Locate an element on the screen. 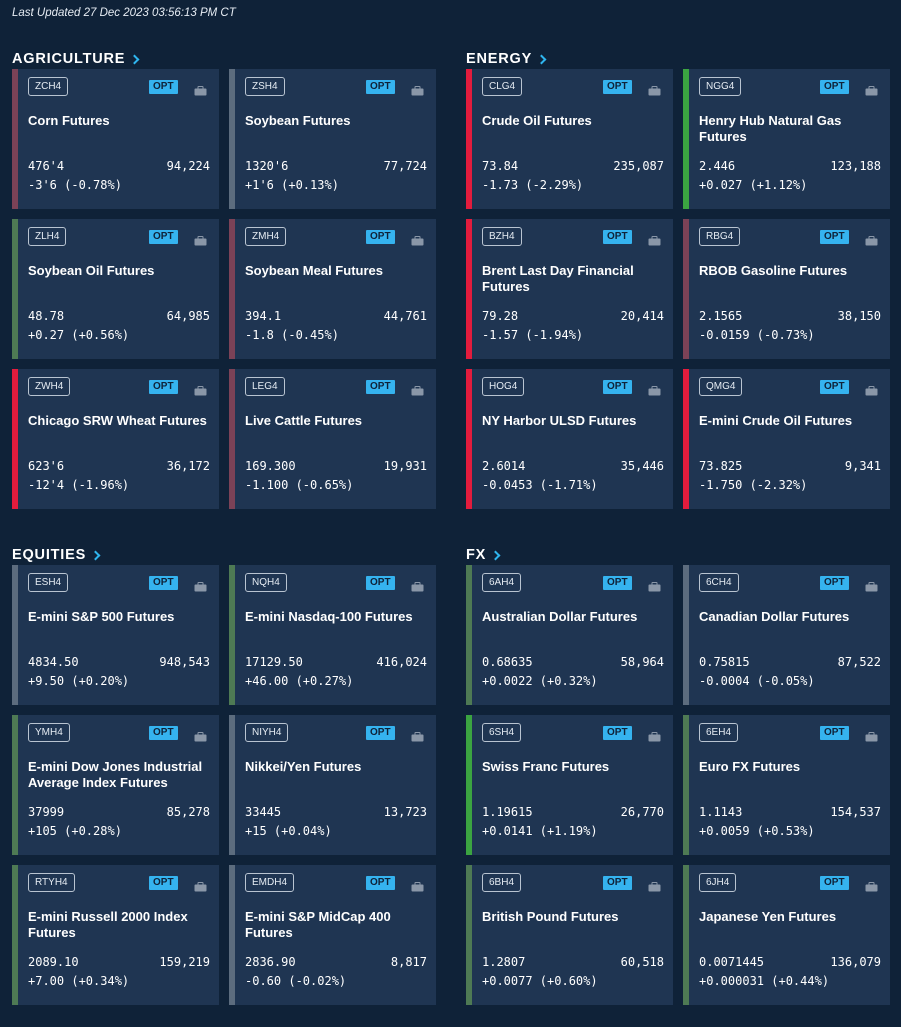 The height and width of the screenshot is (1027, 901). contract-name: Henry Hub Natural Gas Futures is located at coordinates (770, 128).